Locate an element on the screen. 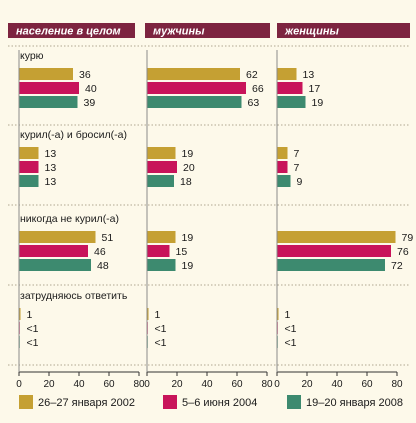 The height and width of the screenshot is (423, 416). bar-value-label: 15 is located at coordinates (182, 252).